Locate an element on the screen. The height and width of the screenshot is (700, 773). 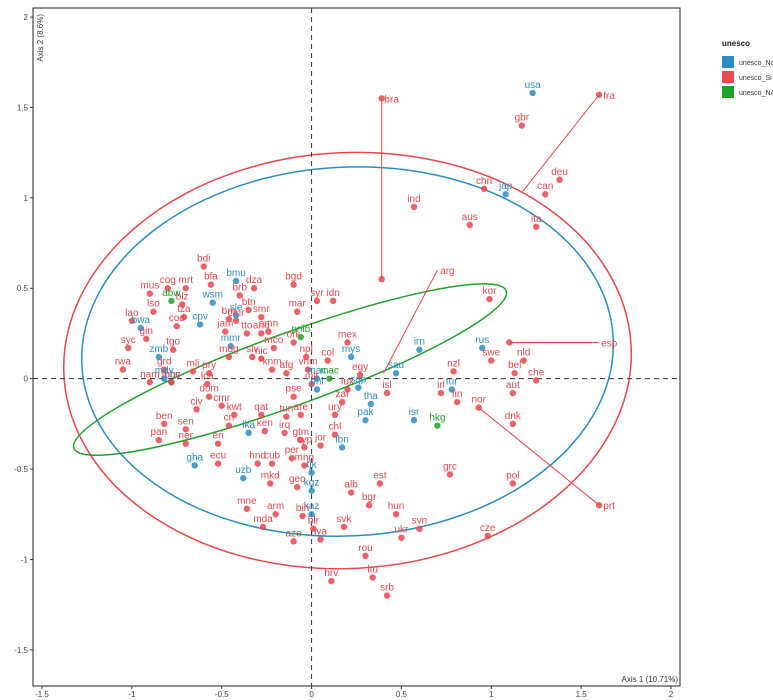
point-sen is located at coordinates (185, 429).